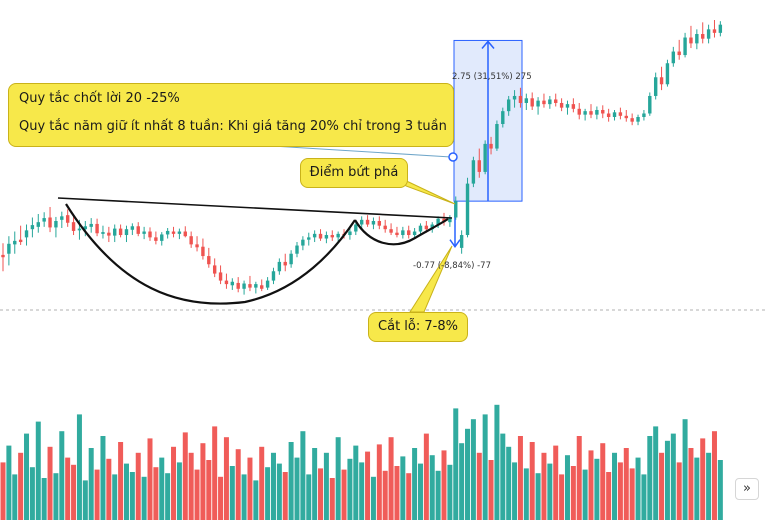 The height and width of the screenshot is (525, 768). I want to click on rule-take-profit: Quy tắc chốt lời 20 -25%, so click(99, 98).